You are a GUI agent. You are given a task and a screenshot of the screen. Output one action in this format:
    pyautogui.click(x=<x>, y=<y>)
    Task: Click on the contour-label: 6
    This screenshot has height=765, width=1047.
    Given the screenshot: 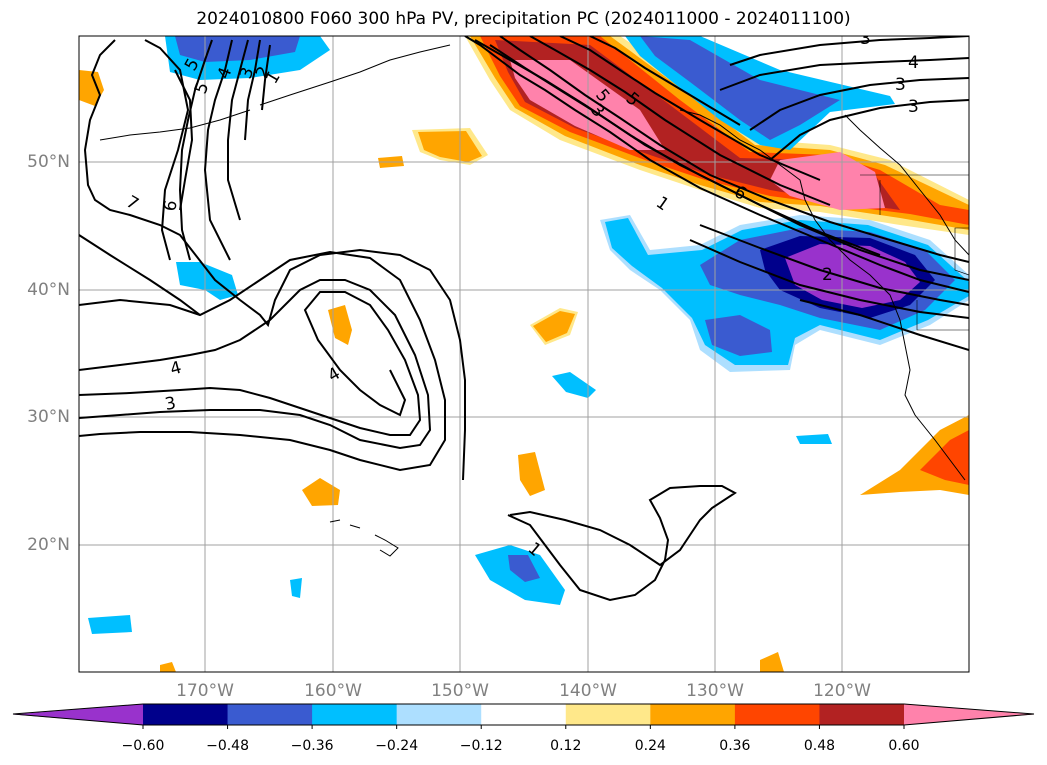 What is the action you would take?
    pyautogui.click(x=171, y=206)
    